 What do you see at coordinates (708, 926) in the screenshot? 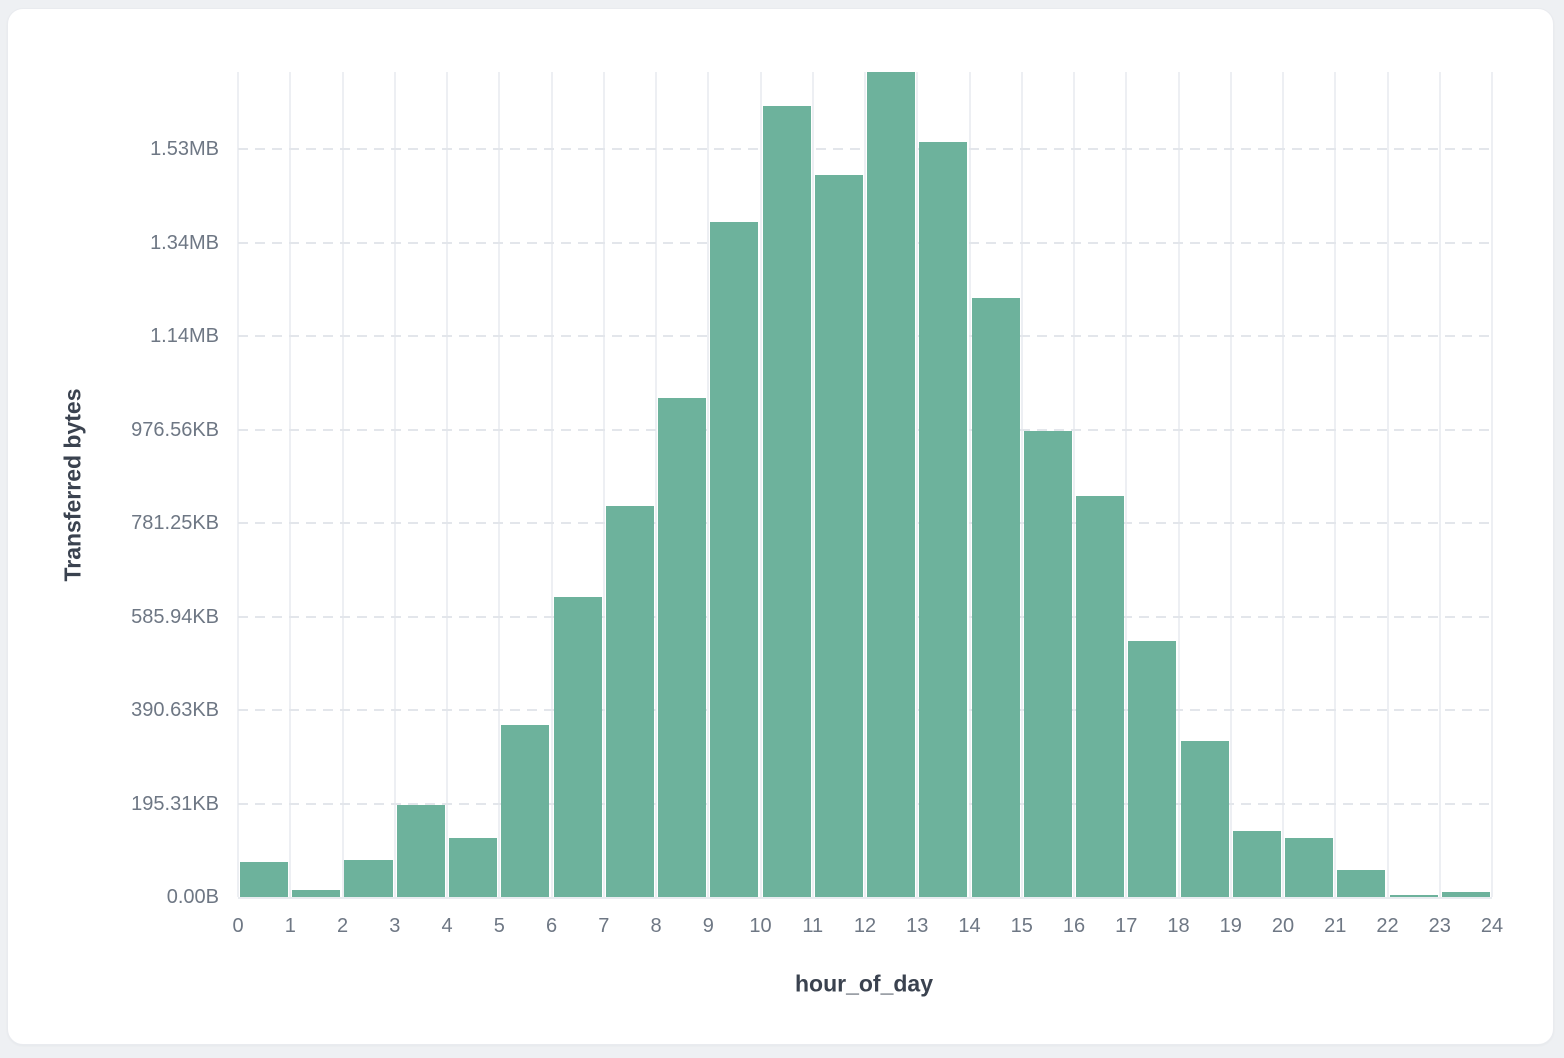
I see `x-tick-label: 9` at bounding box center [708, 926].